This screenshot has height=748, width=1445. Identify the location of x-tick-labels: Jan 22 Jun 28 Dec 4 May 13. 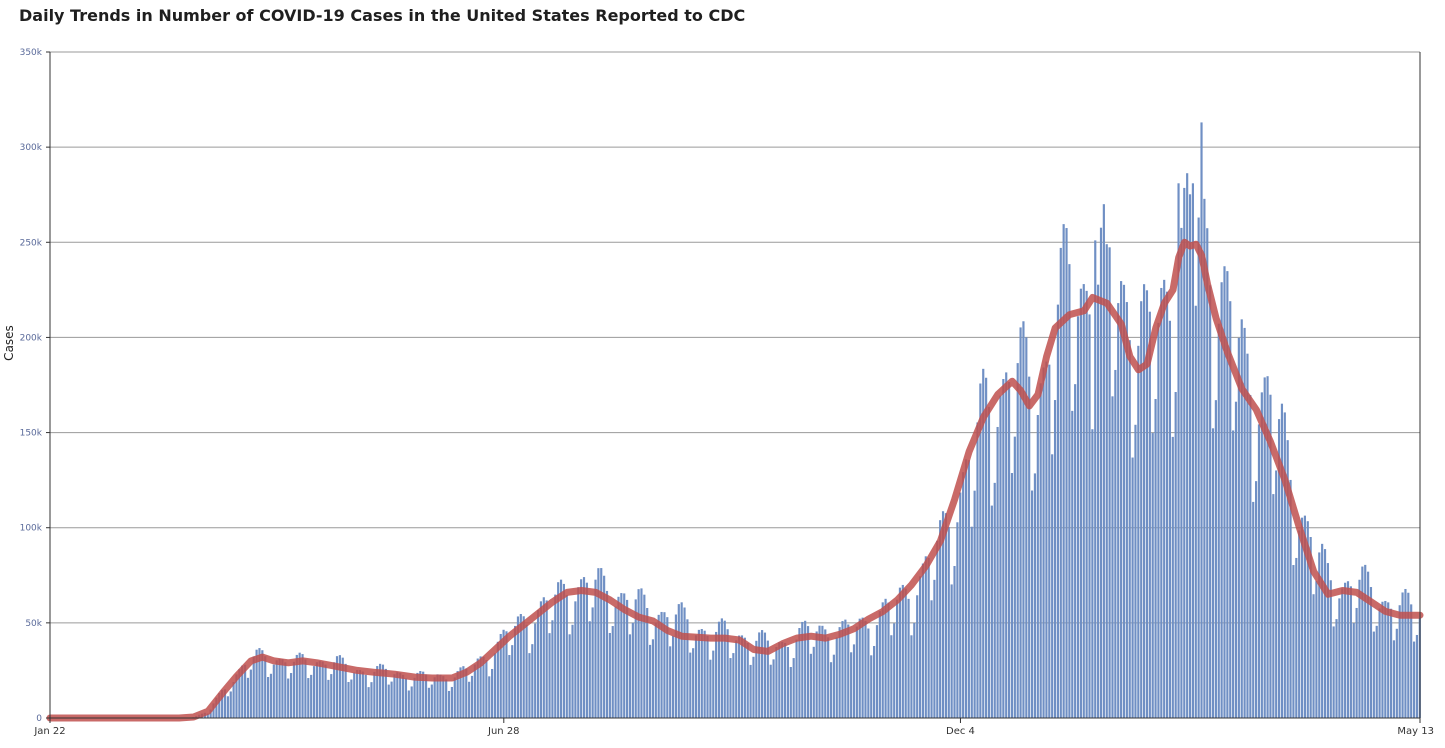
(733, 731).